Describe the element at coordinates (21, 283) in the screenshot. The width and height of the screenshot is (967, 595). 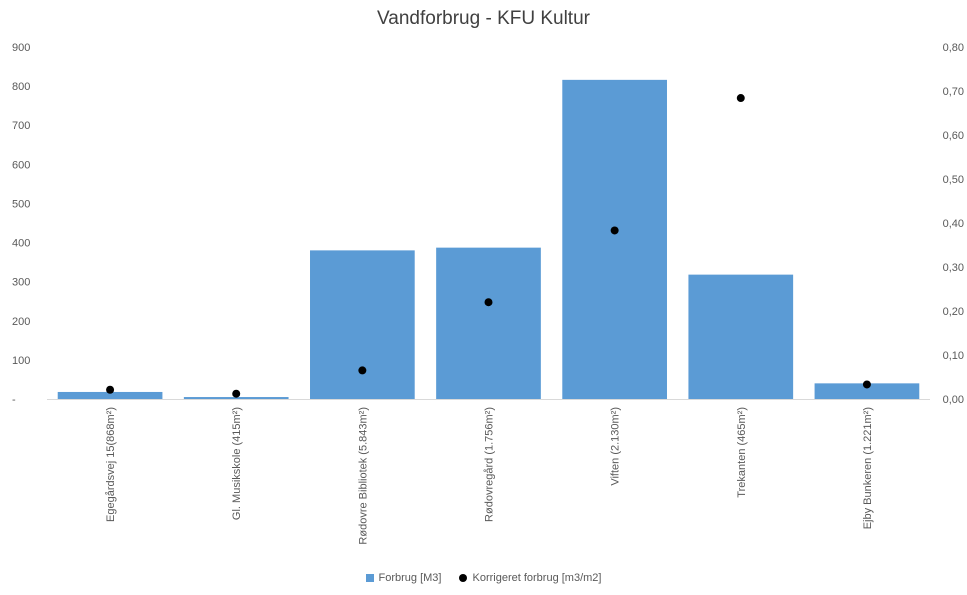
I see `y-left-tick-label: 300` at that location.